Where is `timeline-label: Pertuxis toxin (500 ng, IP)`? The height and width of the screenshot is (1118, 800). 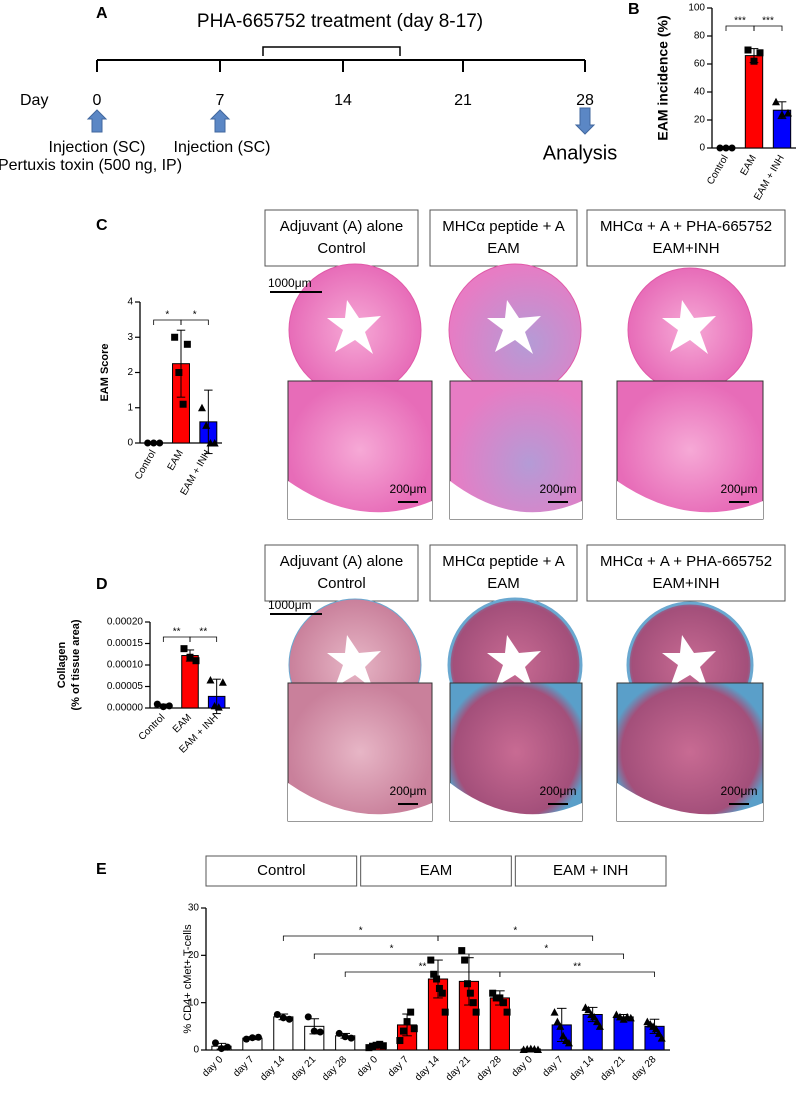 timeline-label: Pertuxis toxin (500 ng, IP) is located at coordinates (91, 165).